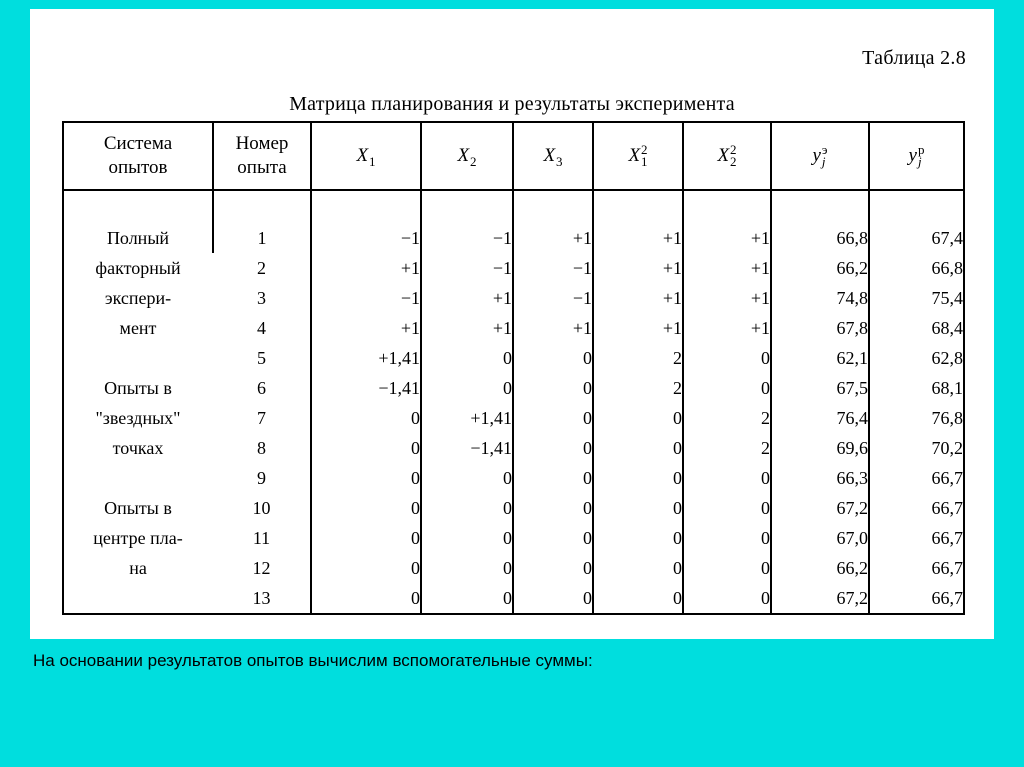  I want to click on cell-num: 8, so click(261, 448).